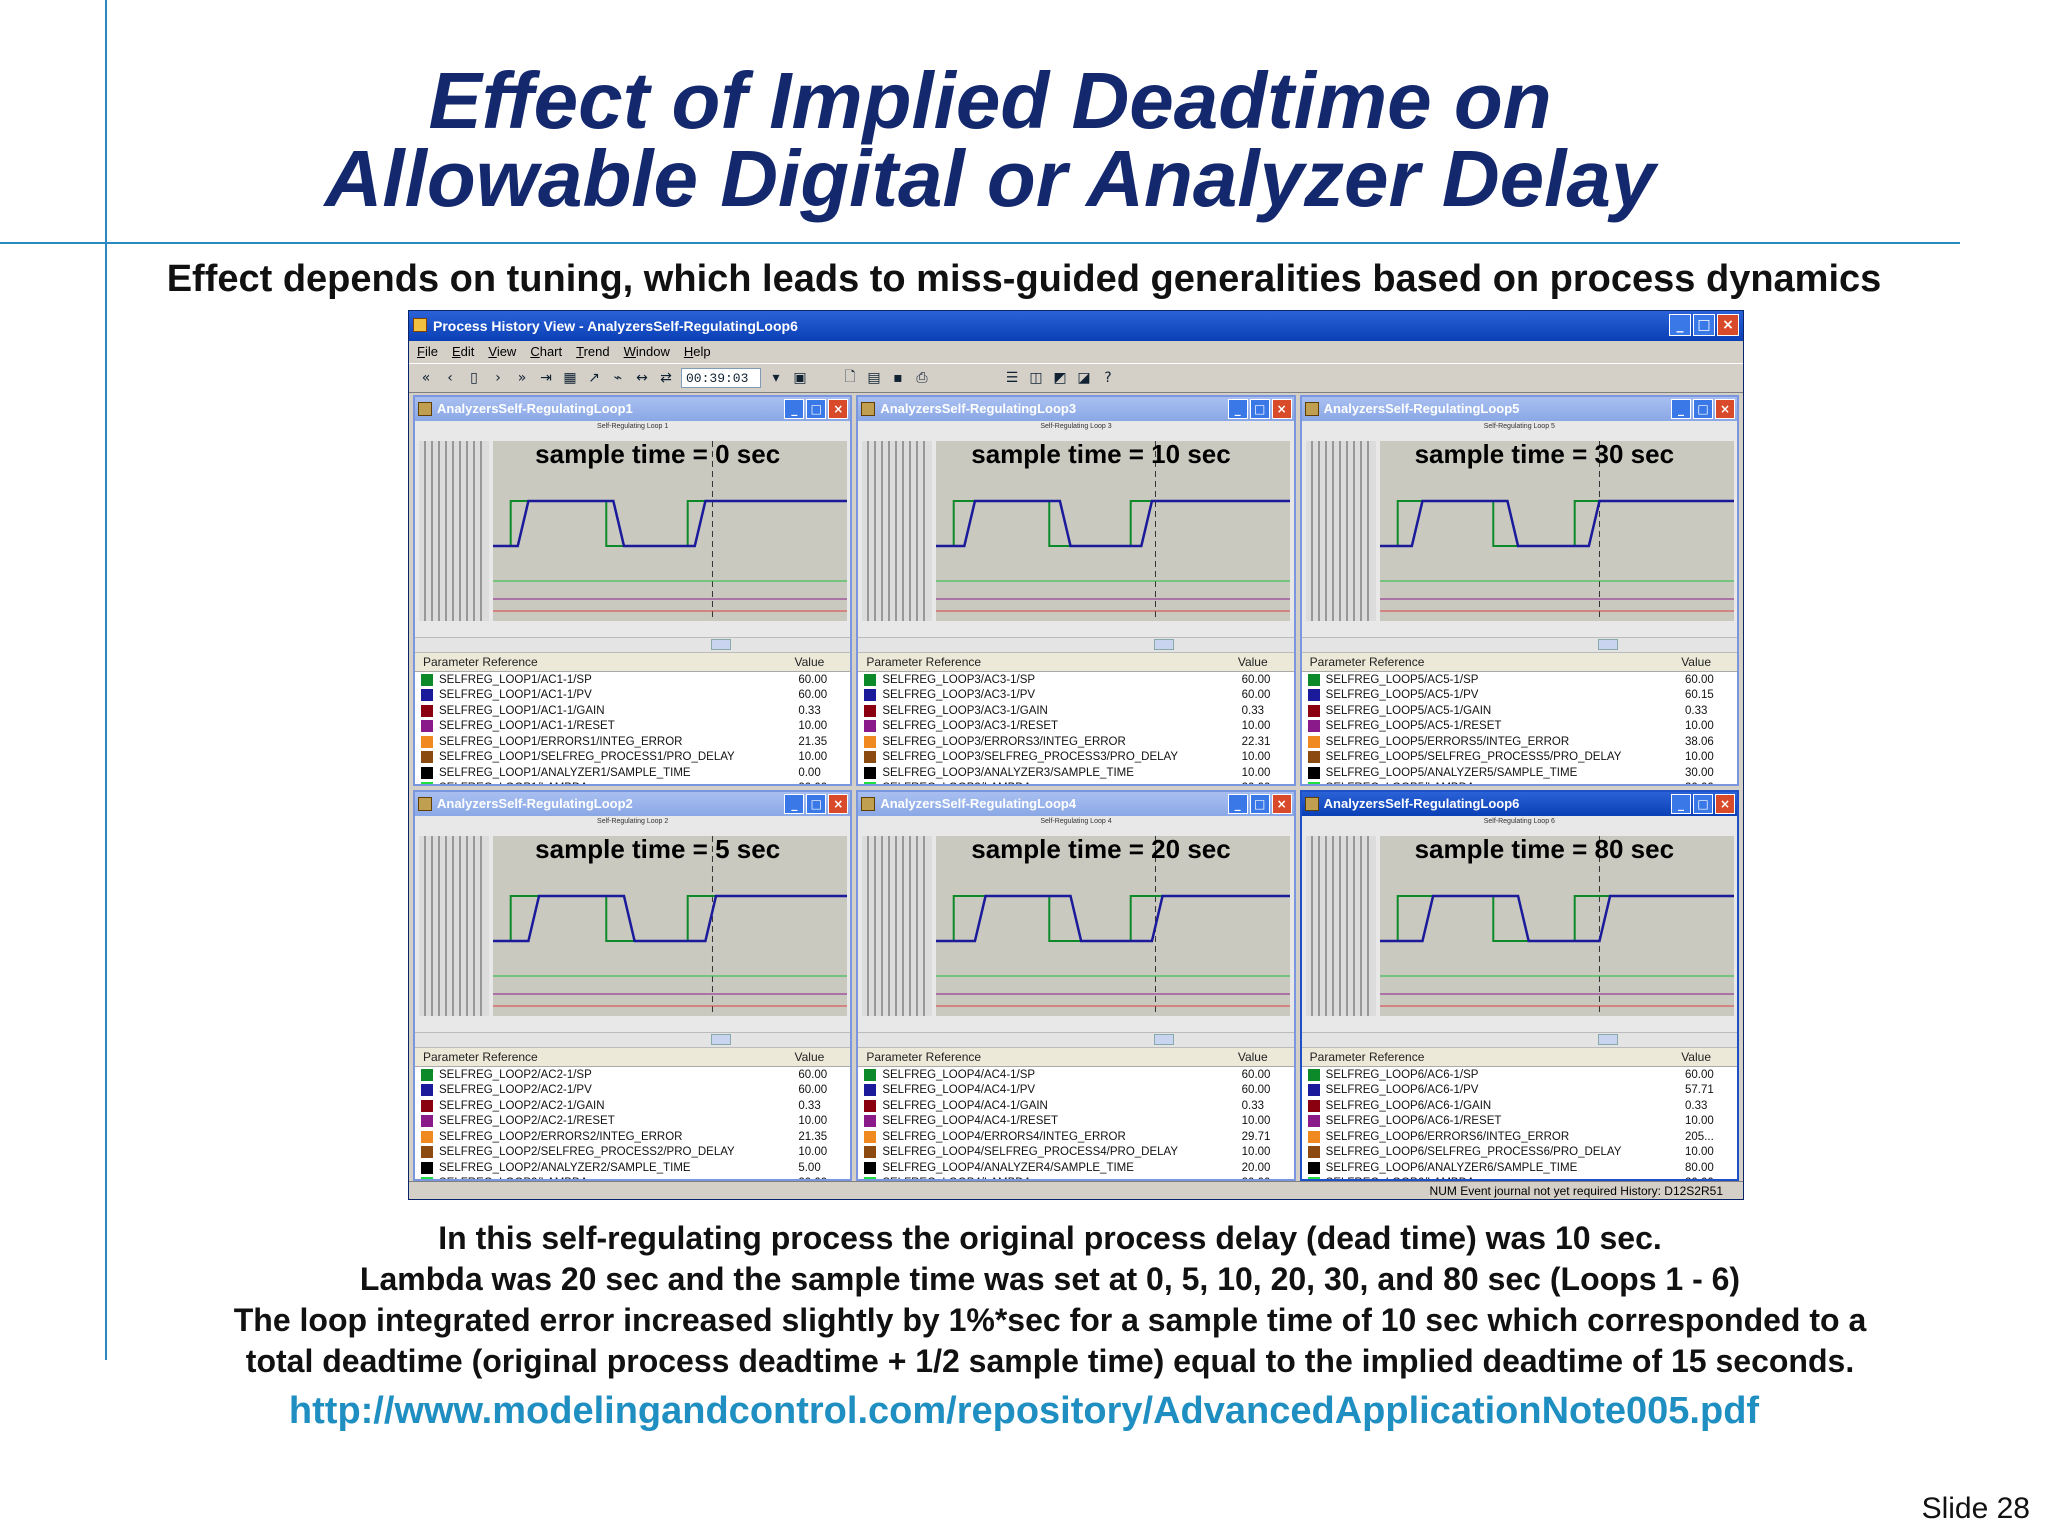  What do you see at coordinates (1075, 742) in the screenshot?
I see `parameter-row: SELFREG_LOOP3/ERRORS3/INTEG_ERROR 22.31` at bounding box center [1075, 742].